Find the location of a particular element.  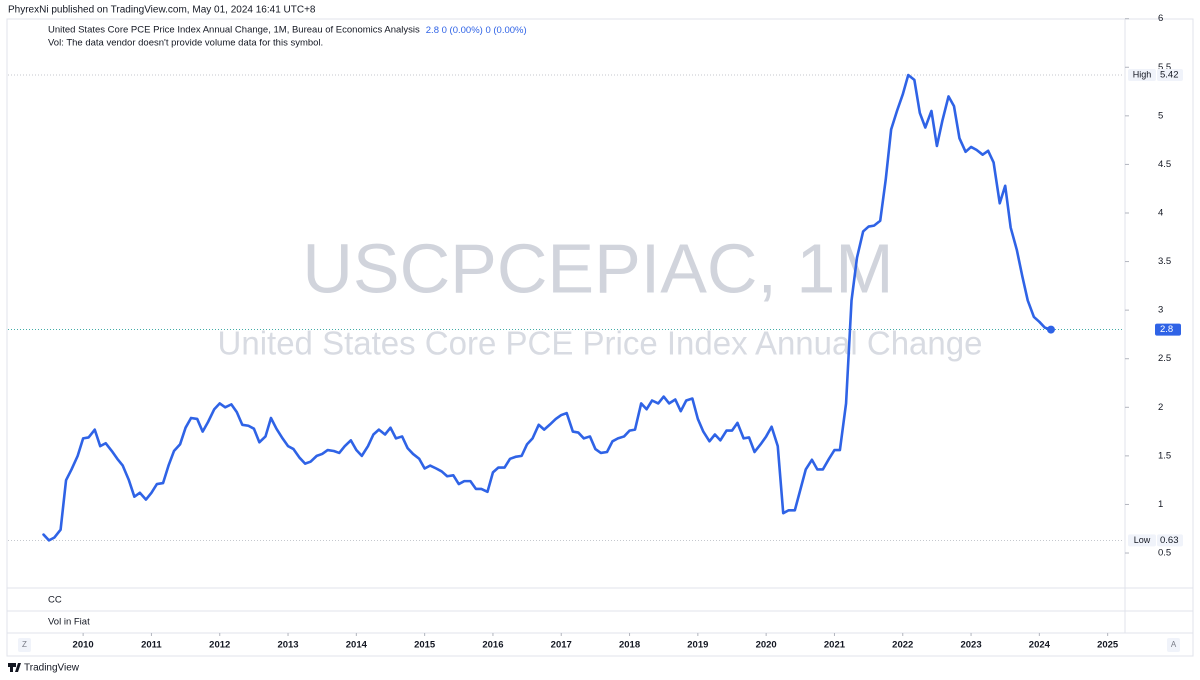

y-tick-label: 4.5 is located at coordinates (1164, 164).